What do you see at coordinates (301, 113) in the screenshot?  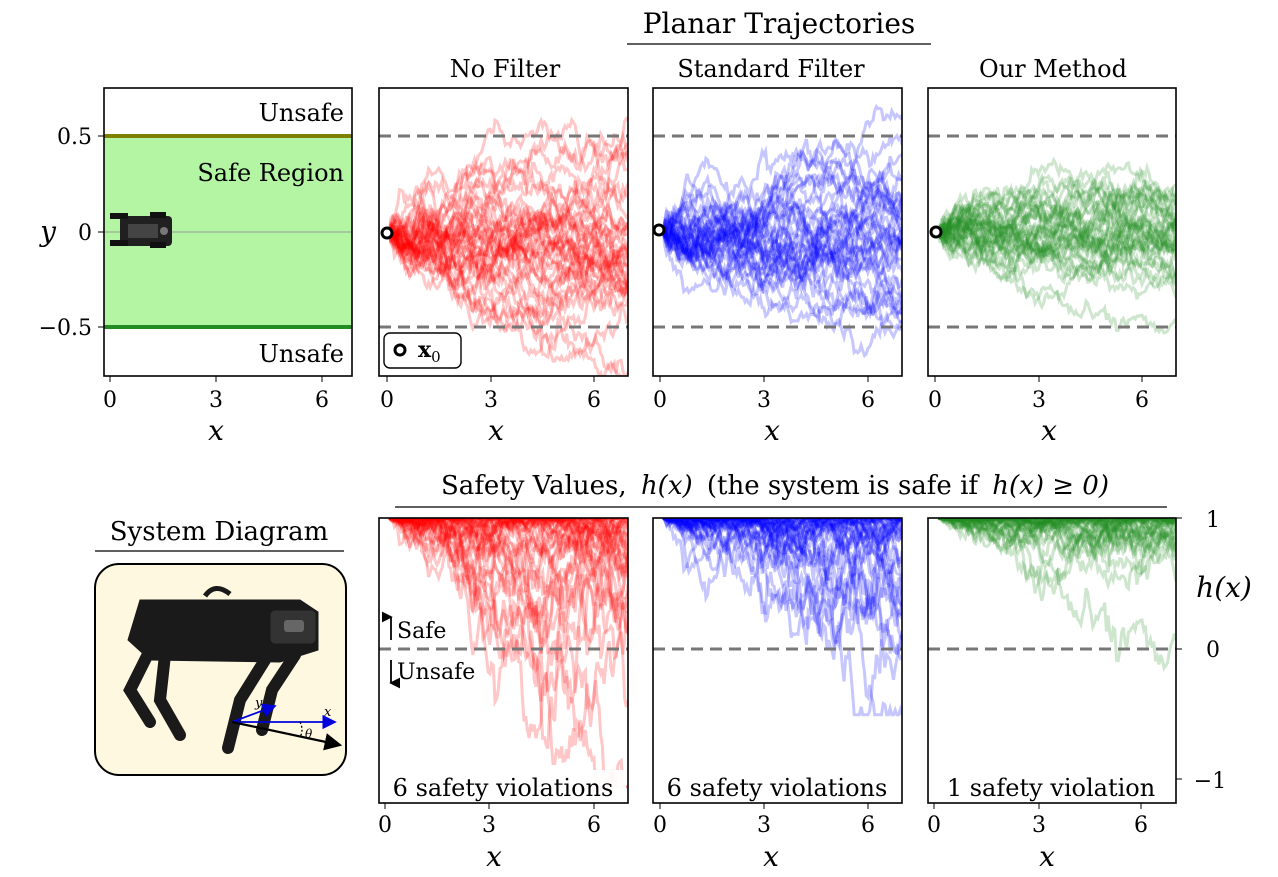 I see `unsafe-upper-label: Unsafe` at bounding box center [301, 113].